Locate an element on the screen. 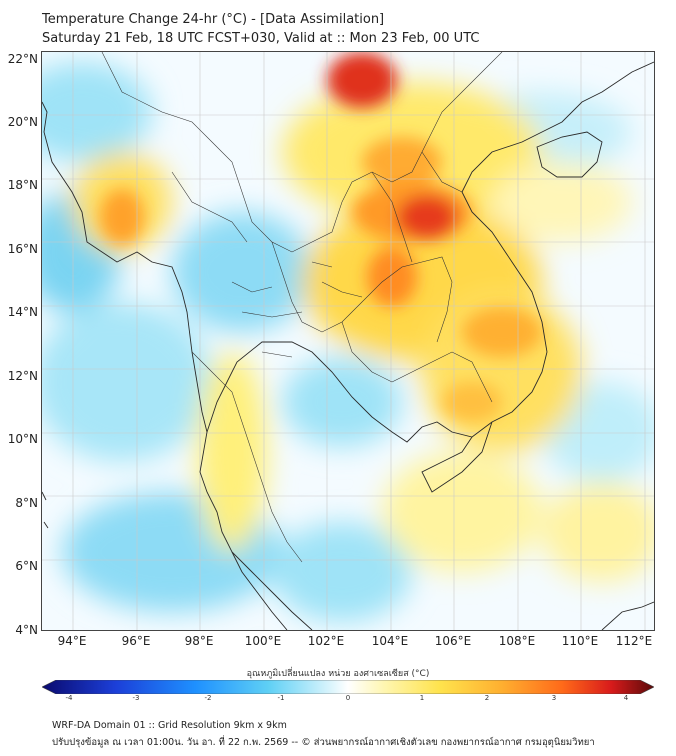 The width and height of the screenshot is (676, 756). lon-label-108: 108°E is located at coordinates (517, 641).